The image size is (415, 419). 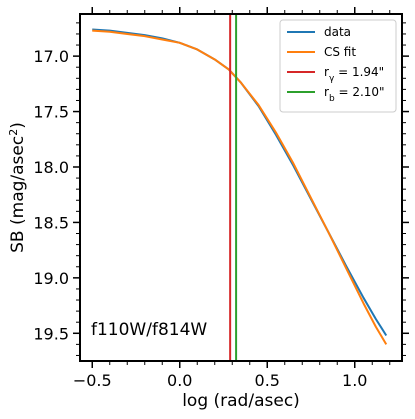 What do you see at coordinates (332, 99) in the screenshot?
I see `legend-label-r-b-sub: b` at bounding box center [332, 99].